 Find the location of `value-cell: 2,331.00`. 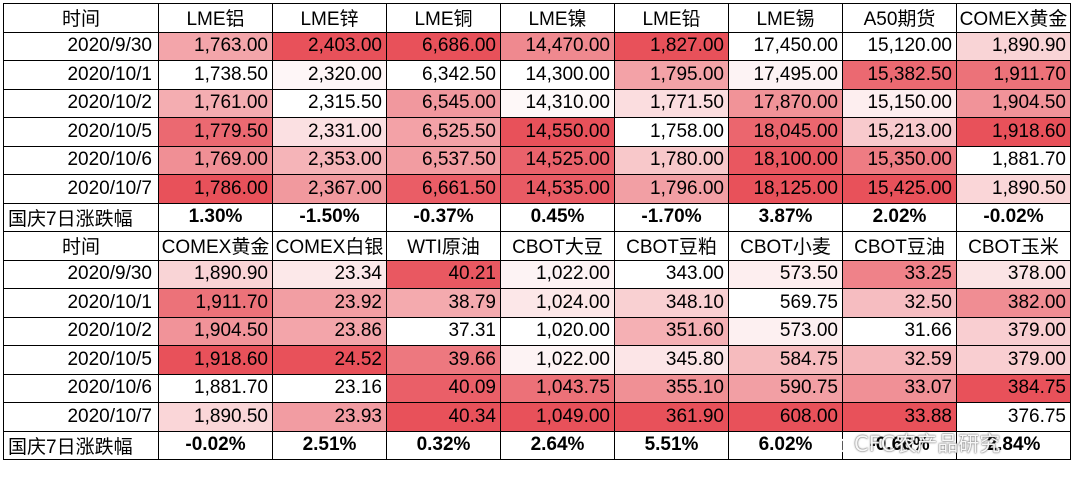

value-cell: 2,331.00 is located at coordinates (329, 132).